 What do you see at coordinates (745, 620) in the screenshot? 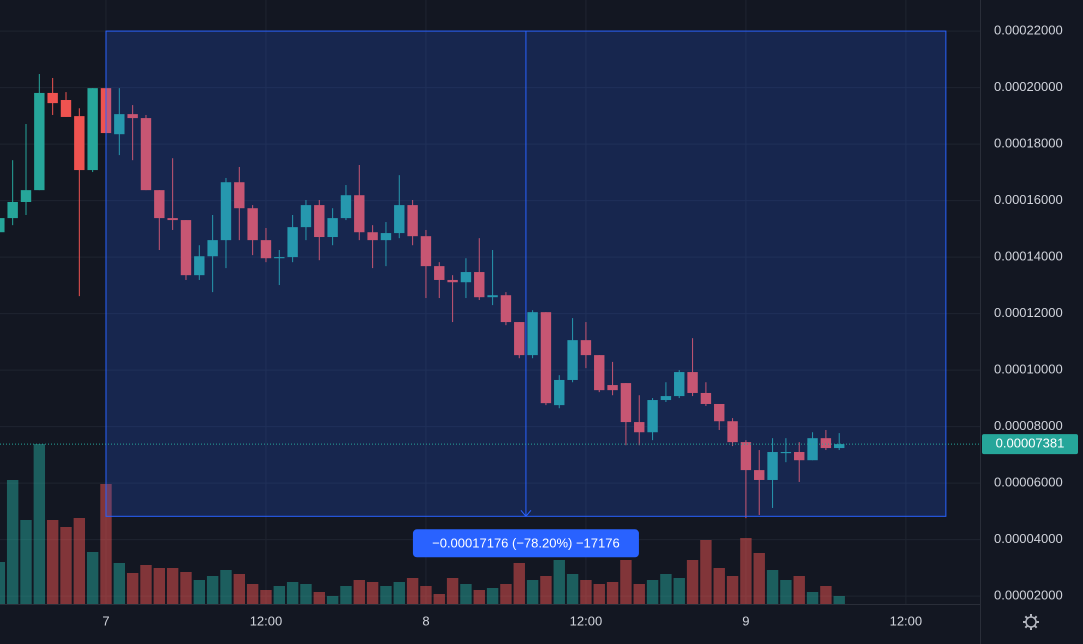
I see `x-tick-label: 9` at bounding box center [745, 620].